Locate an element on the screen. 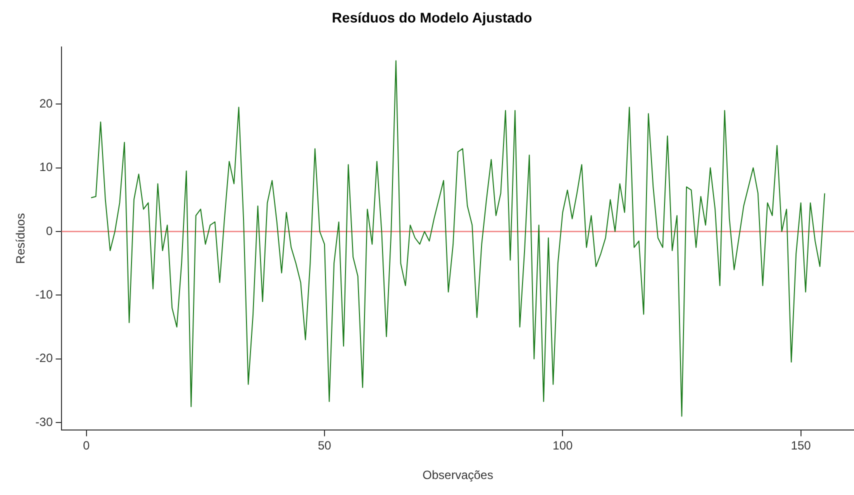  x-axis-title: Observações is located at coordinates (458, 475).